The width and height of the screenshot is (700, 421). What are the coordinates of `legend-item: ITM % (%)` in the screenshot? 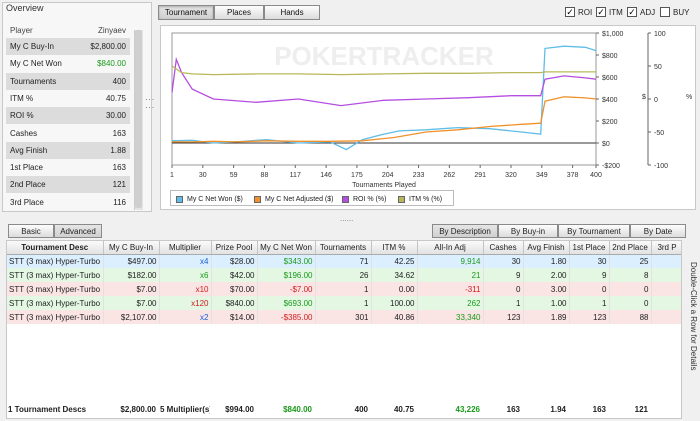 It's located at (420, 199).